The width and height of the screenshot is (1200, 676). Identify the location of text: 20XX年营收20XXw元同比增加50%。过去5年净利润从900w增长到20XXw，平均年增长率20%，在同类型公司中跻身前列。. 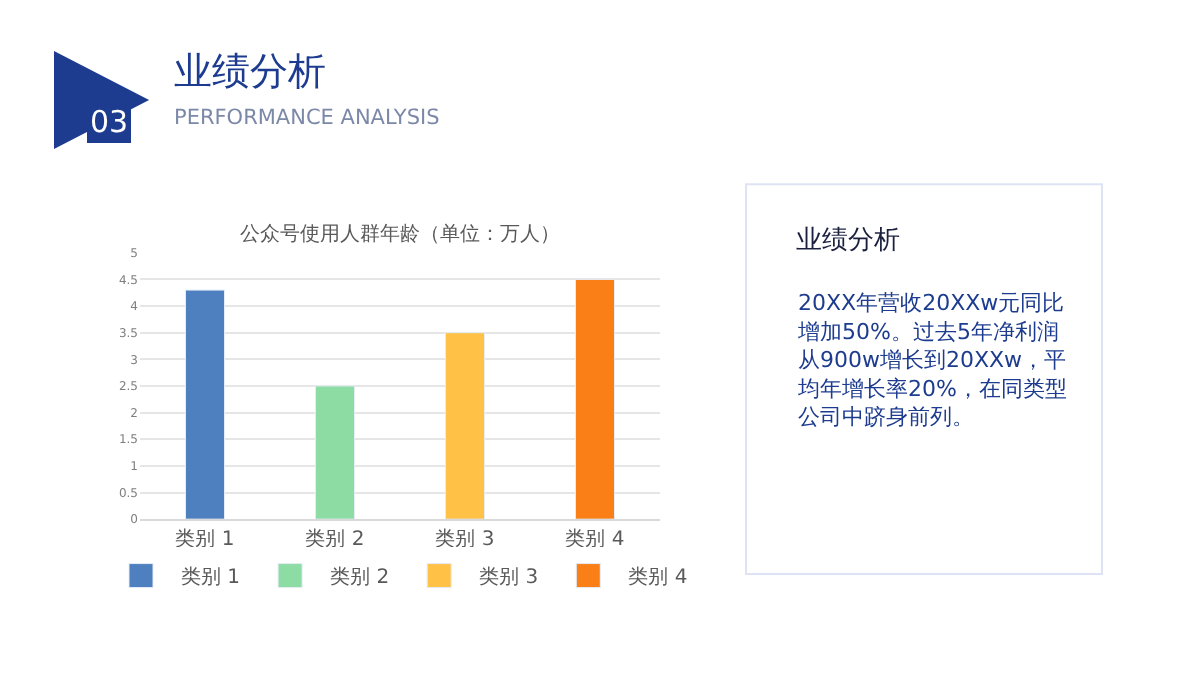
(931, 360).